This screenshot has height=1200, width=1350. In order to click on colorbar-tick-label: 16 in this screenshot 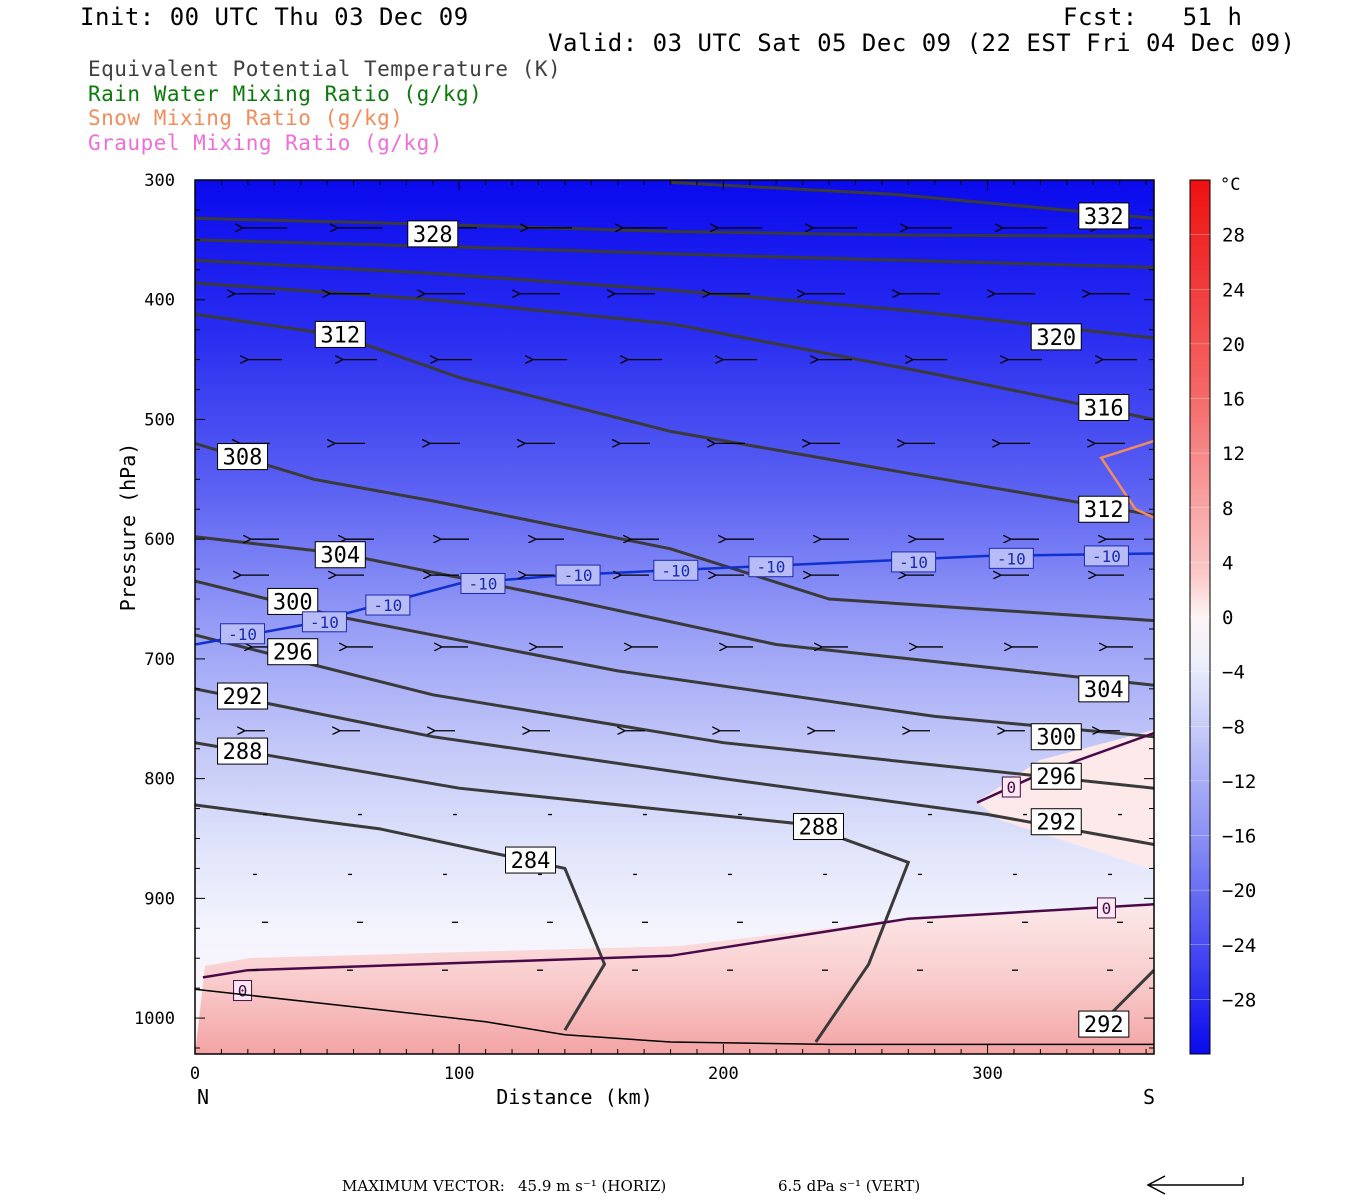, I will do `click(1233, 400)`.